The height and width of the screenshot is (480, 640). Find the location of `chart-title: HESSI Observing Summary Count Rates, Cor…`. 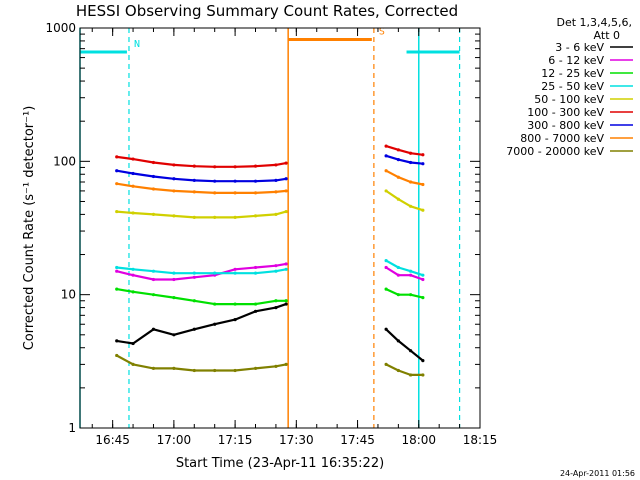

chart-title: HESSI Observing Summary Count Rates, Cor… is located at coordinates (267, 11).